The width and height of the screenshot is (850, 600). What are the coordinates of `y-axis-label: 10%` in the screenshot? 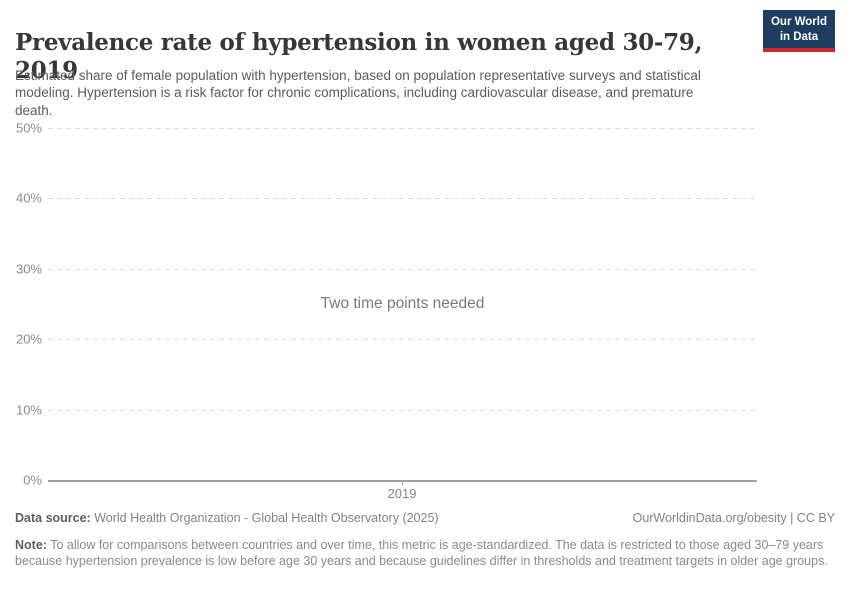 It's located at (28, 410).